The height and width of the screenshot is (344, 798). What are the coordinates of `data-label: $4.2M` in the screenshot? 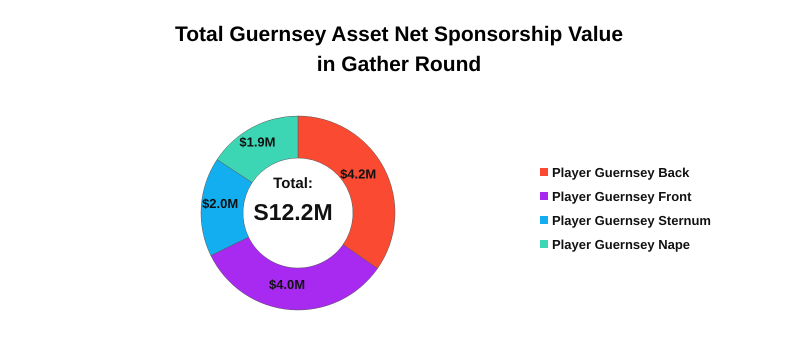 It's located at (358, 174).